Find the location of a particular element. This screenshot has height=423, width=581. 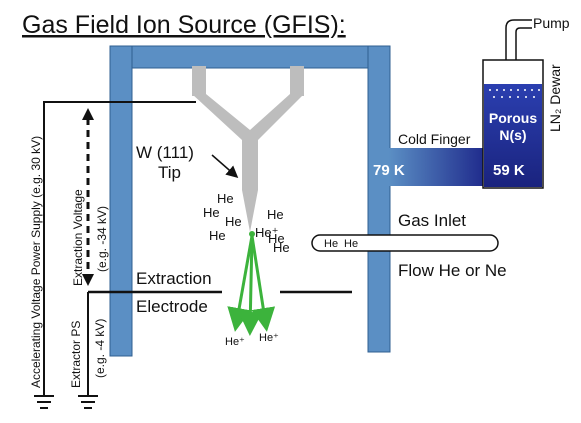

gas-inlet-tube is located at coordinates (405, 243).